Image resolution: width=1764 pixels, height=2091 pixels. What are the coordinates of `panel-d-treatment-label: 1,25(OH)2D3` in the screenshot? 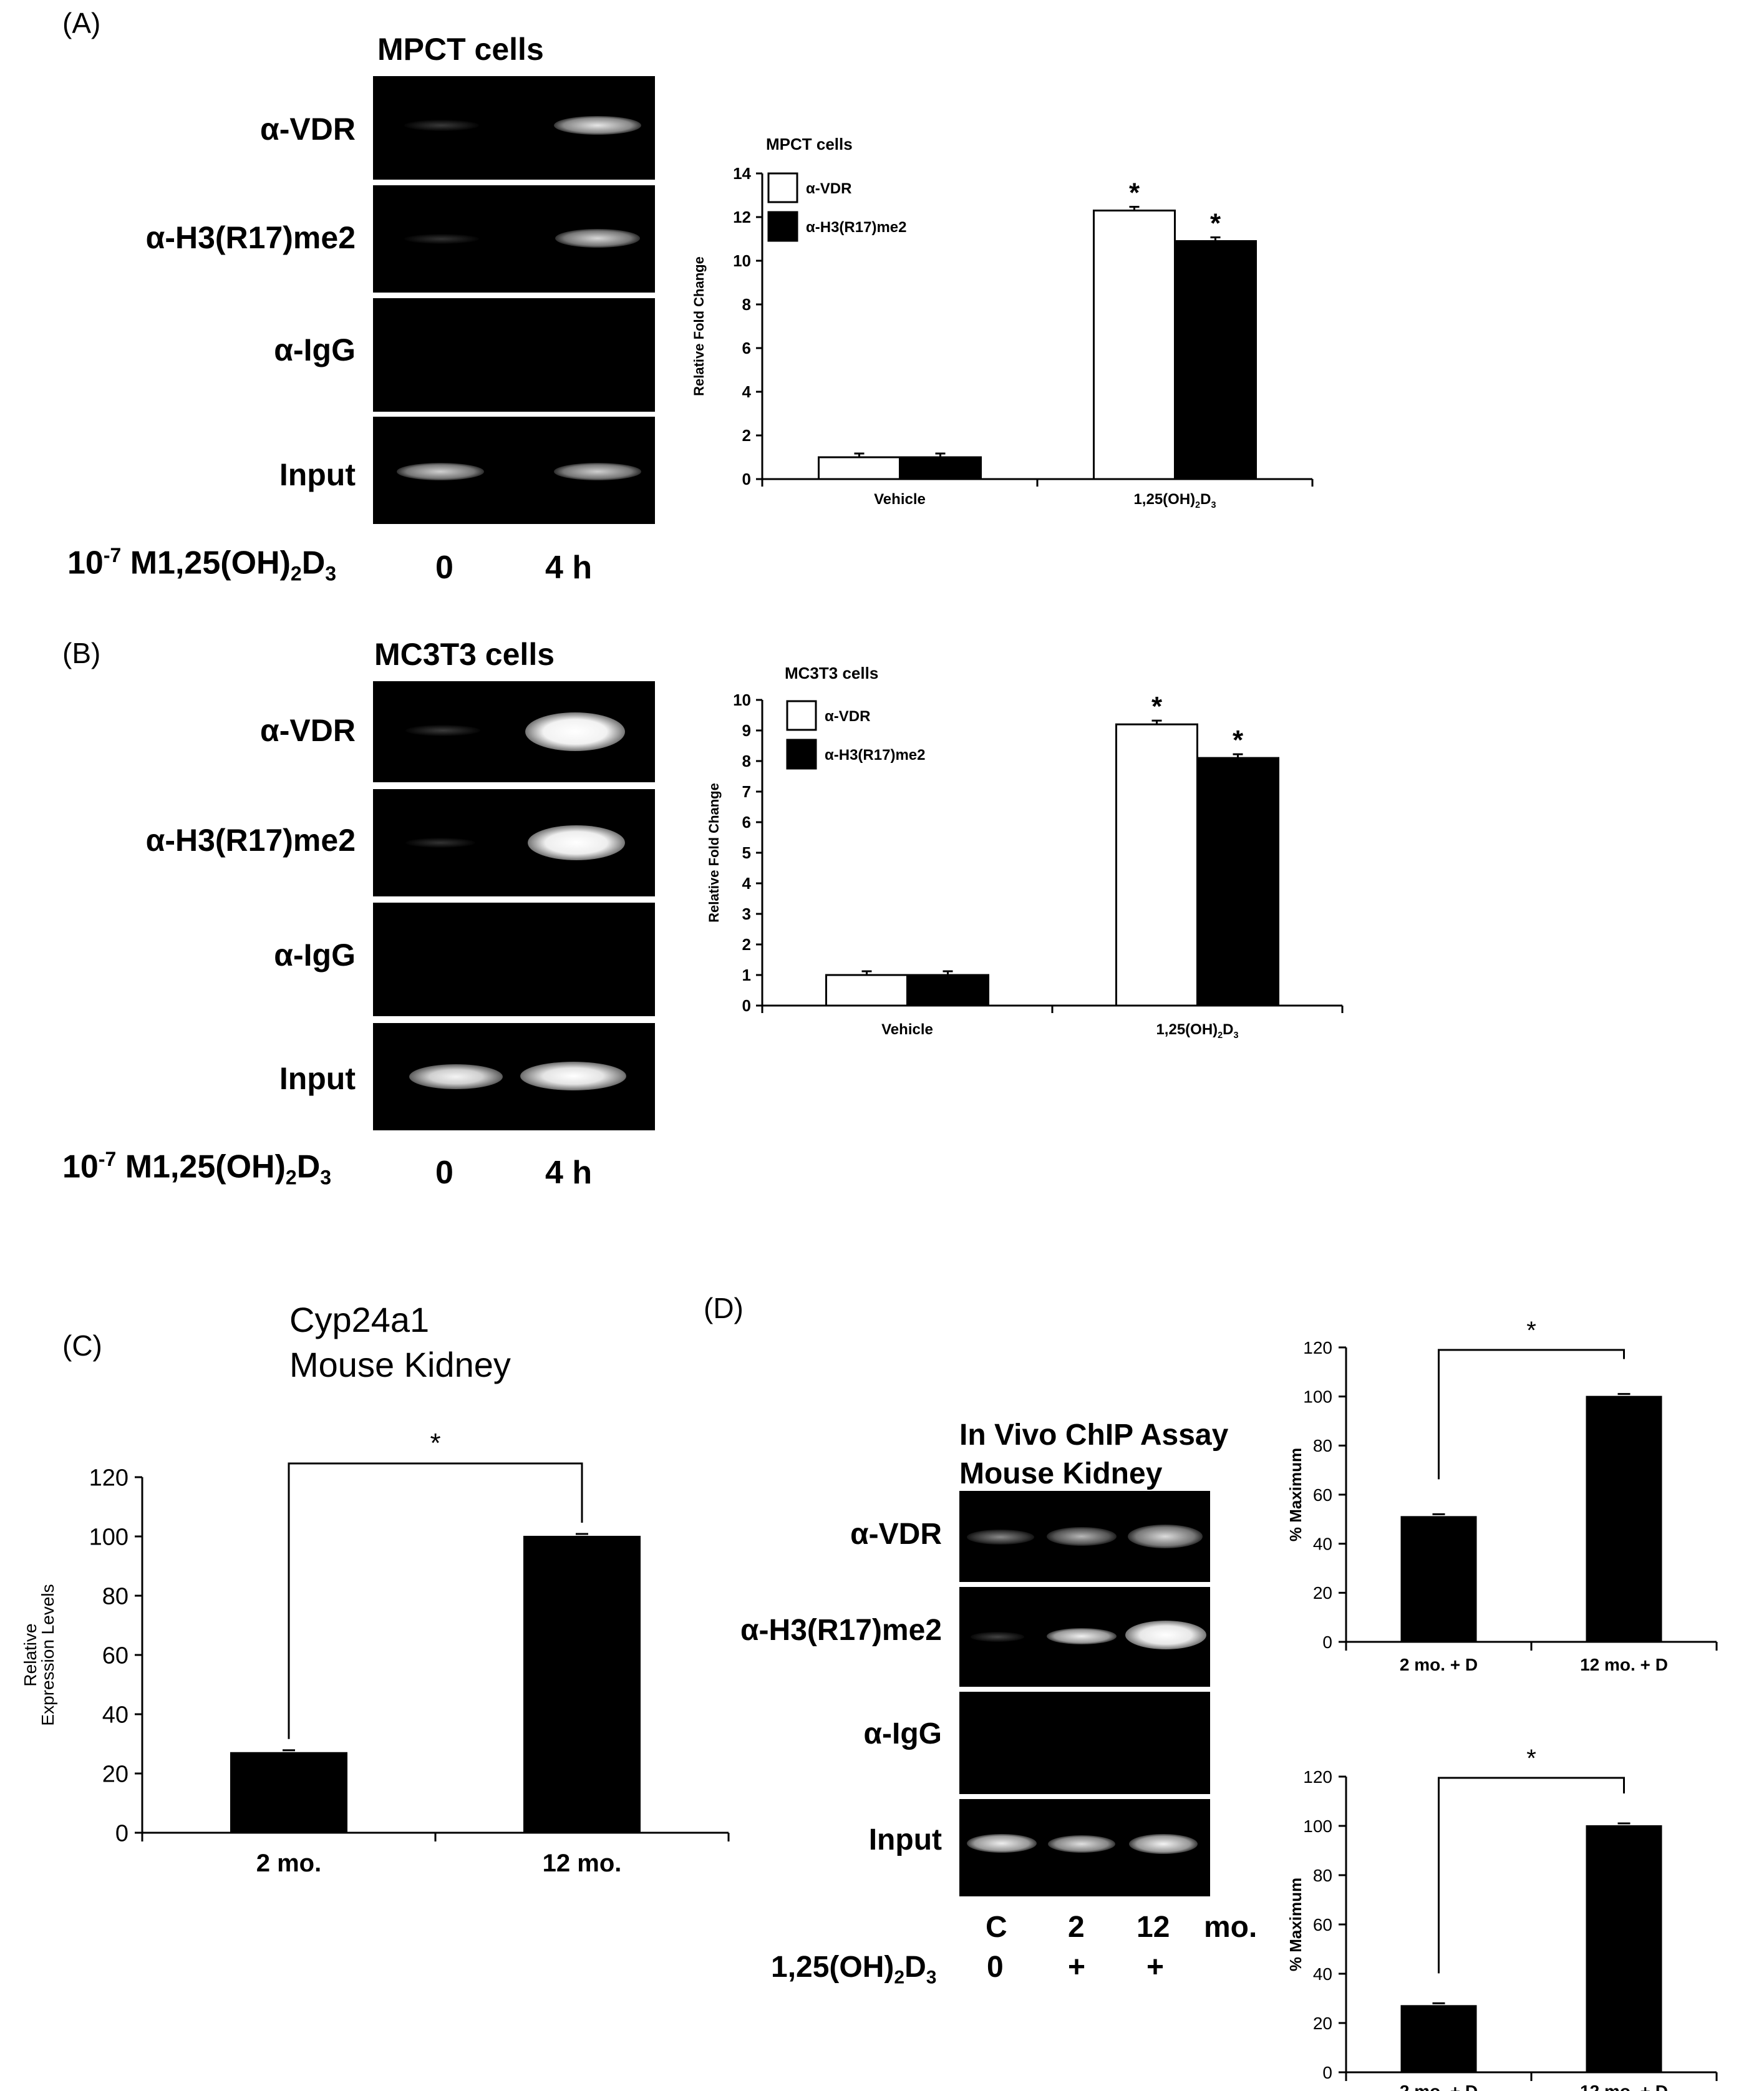 It's located at (854, 1969).